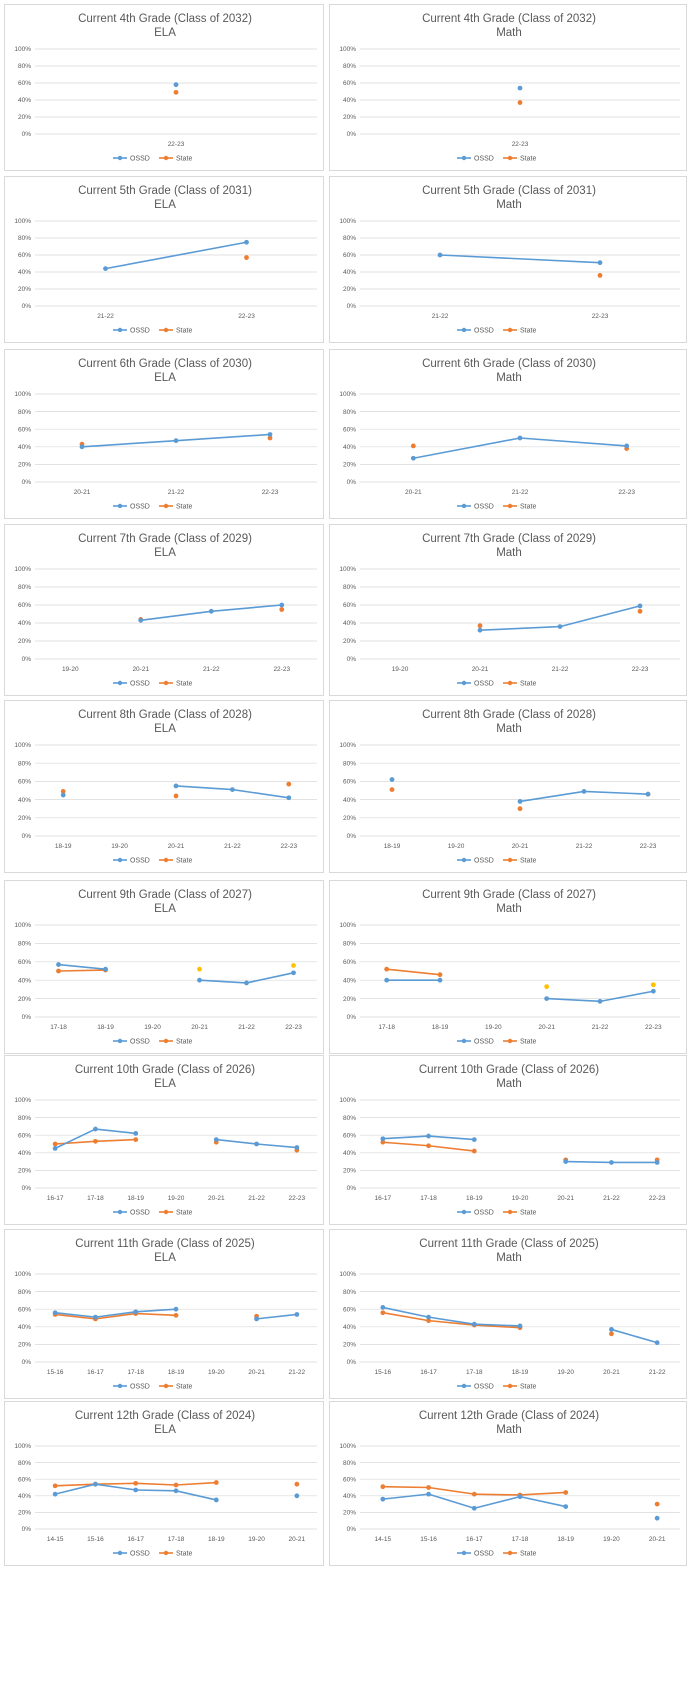 The width and height of the screenshot is (691, 1692). Describe the element at coordinates (165, 715) in the screenshot. I see `chart-title: Current 8th Grade (Class of 2028)` at that location.